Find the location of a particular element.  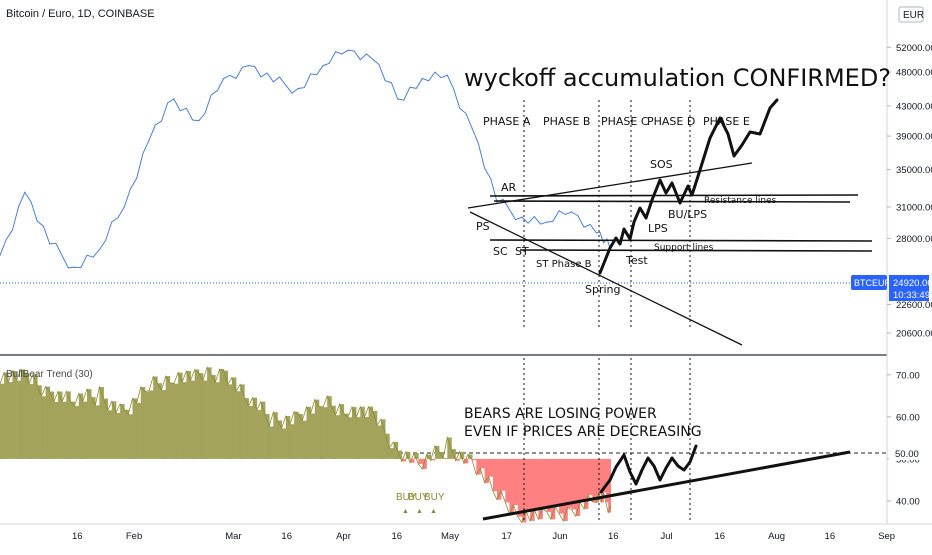

lps-label: LPS is located at coordinates (658, 228).